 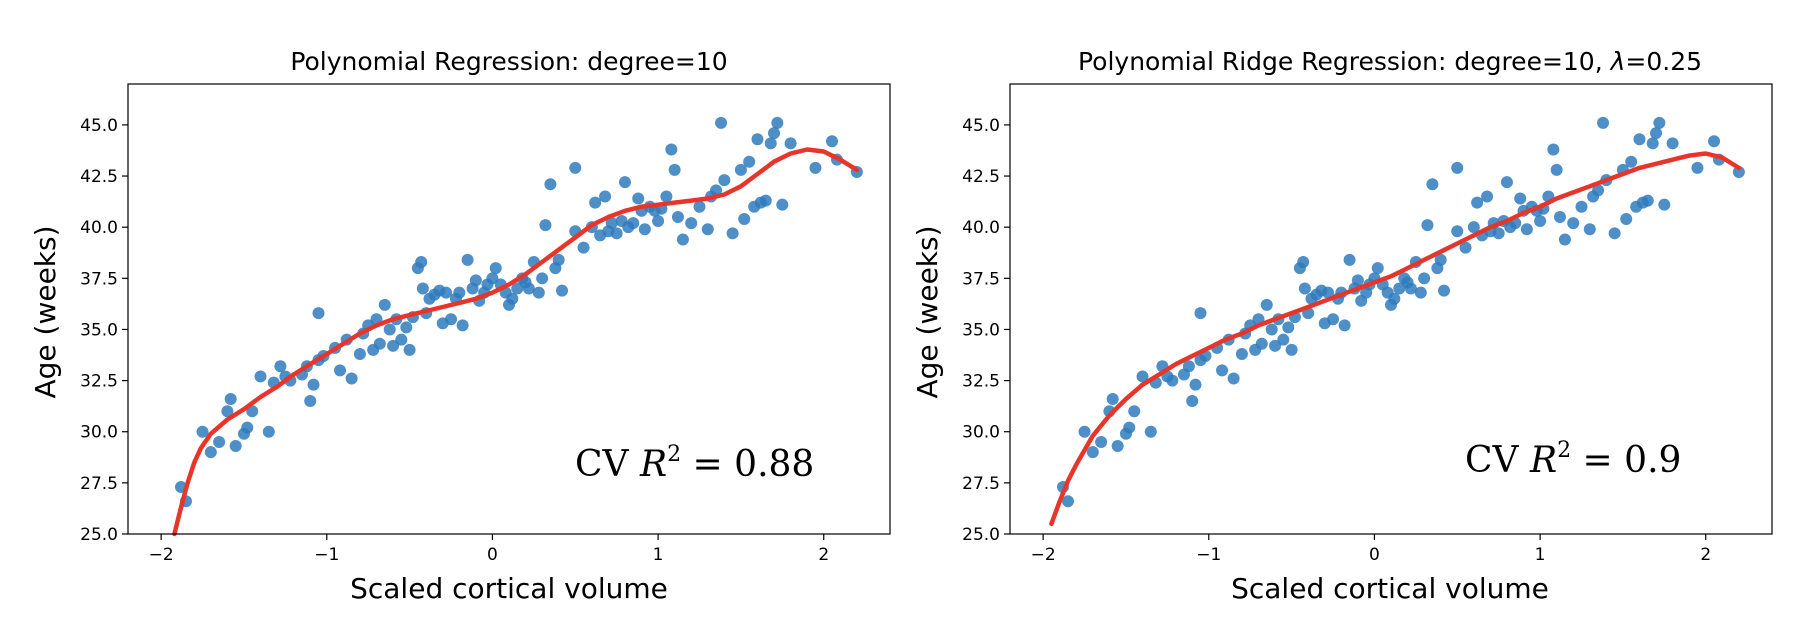 I want to click on left-cv-annotation: CV R2 = 0.88, so click(x=694, y=463).